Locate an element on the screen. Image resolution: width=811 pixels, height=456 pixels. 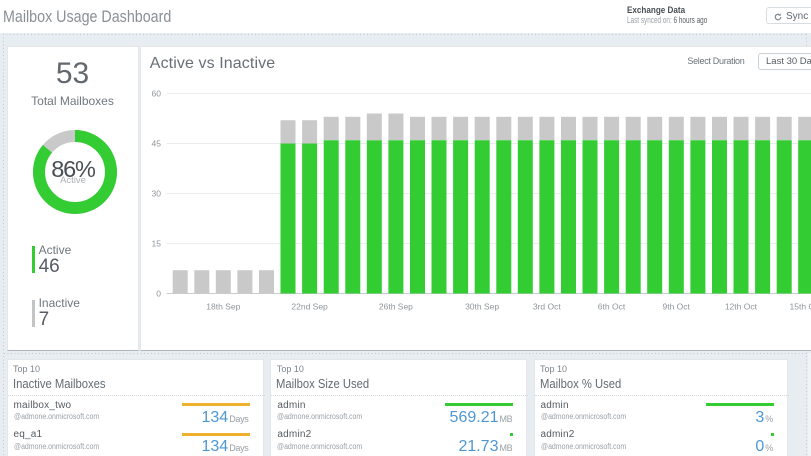
svg-text: 22nd Sep is located at coordinates (309, 307).